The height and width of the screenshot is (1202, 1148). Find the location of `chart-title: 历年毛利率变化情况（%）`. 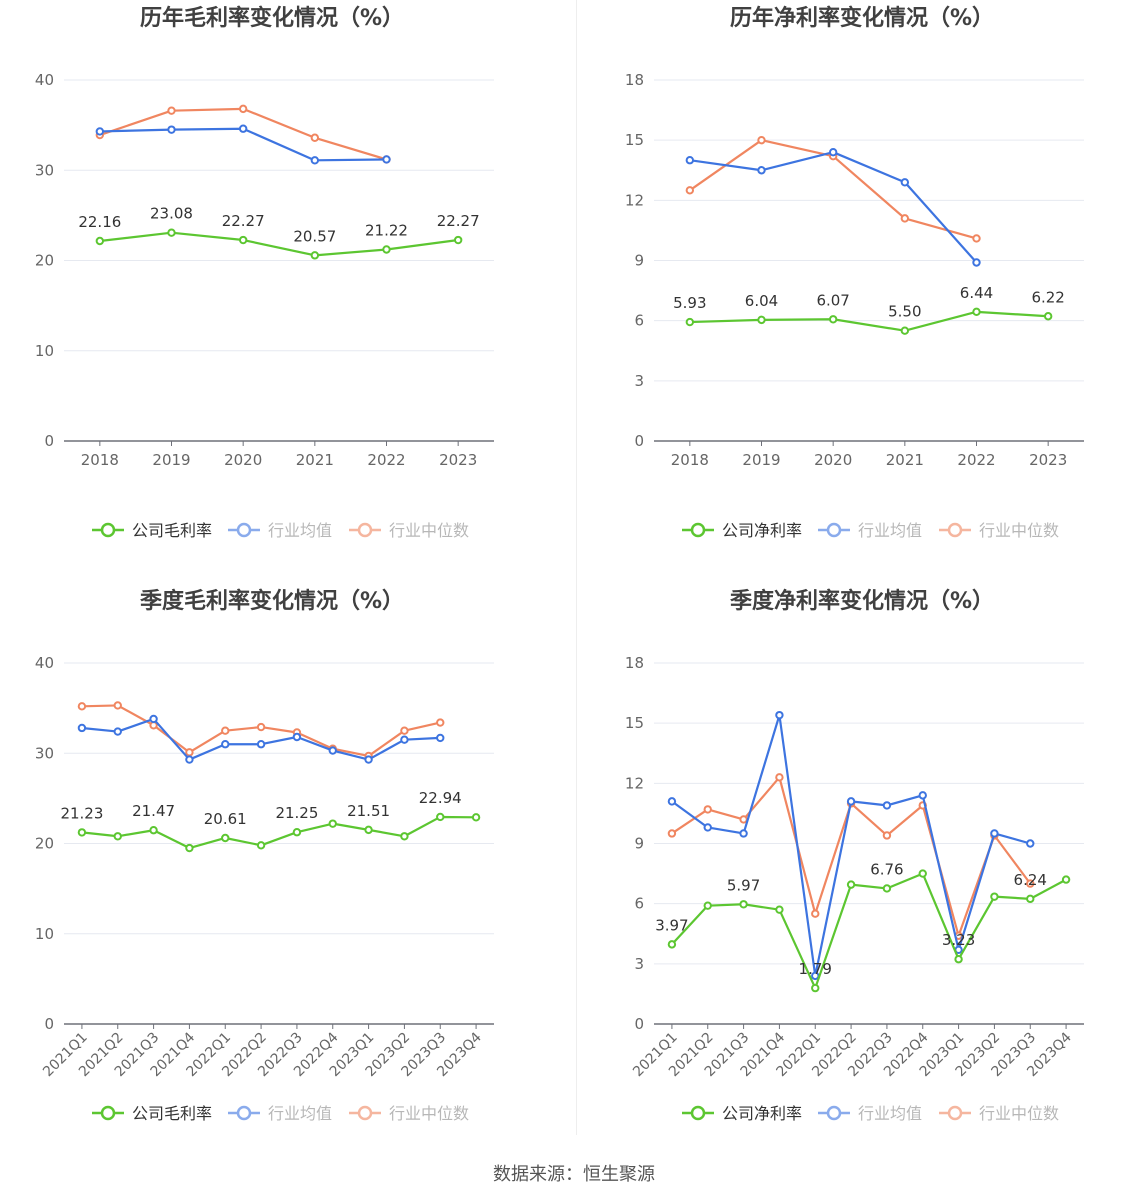

chart-title: 历年毛利率变化情况（%） is located at coordinates (272, 18).